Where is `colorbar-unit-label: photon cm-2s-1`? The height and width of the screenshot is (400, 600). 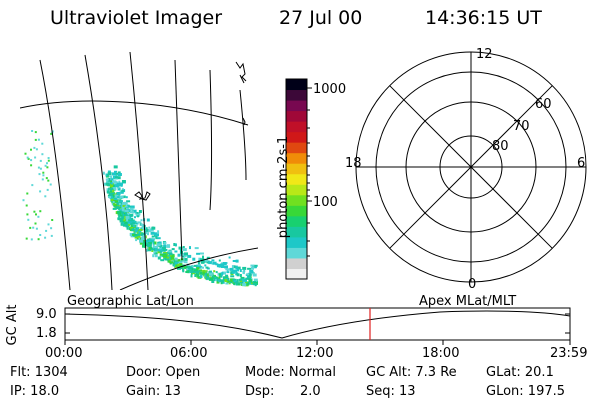 colorbar-unit-label: photon cm-2s-1 is located at coordinates (283, 187).